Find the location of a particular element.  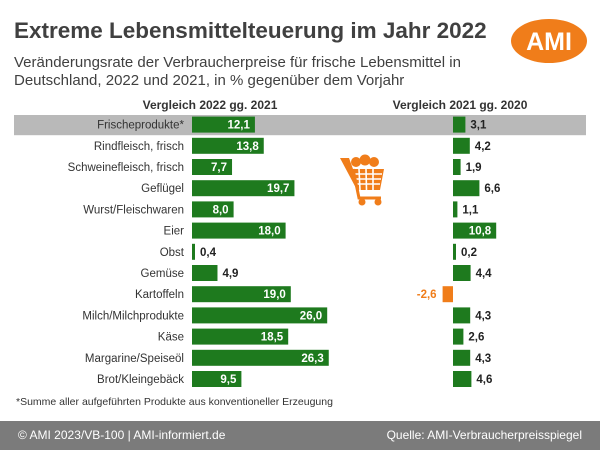

shopping-cart-icon is located at coordinates (362, 180).